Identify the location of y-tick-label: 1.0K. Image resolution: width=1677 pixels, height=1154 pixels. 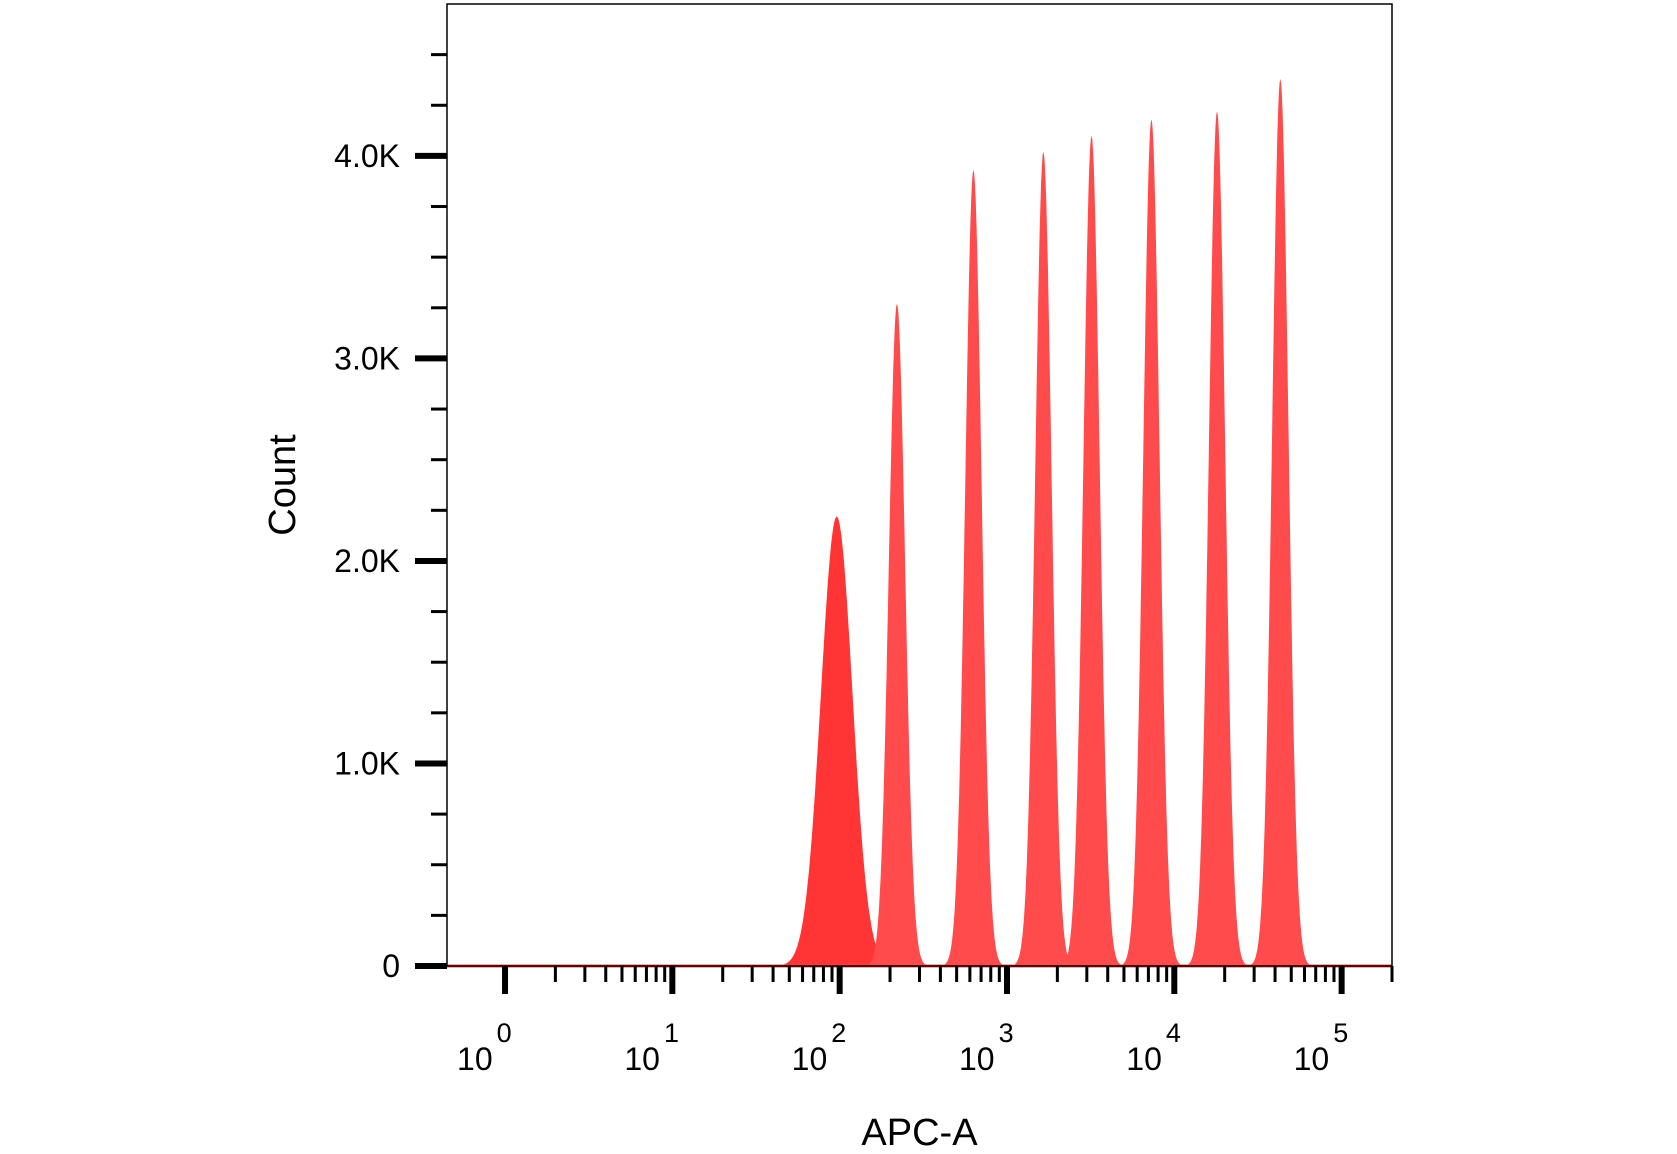
(367, 763).